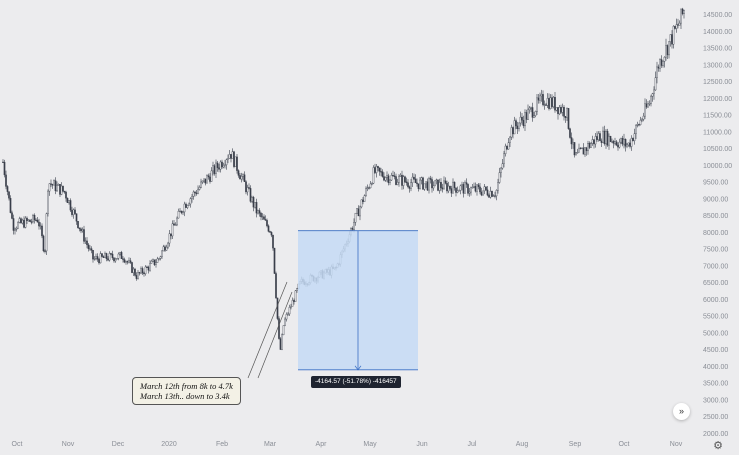  Describe the element at coordinates (717, 82) in the screenshot. I see `y-tick-label: 12500.00` at that location.